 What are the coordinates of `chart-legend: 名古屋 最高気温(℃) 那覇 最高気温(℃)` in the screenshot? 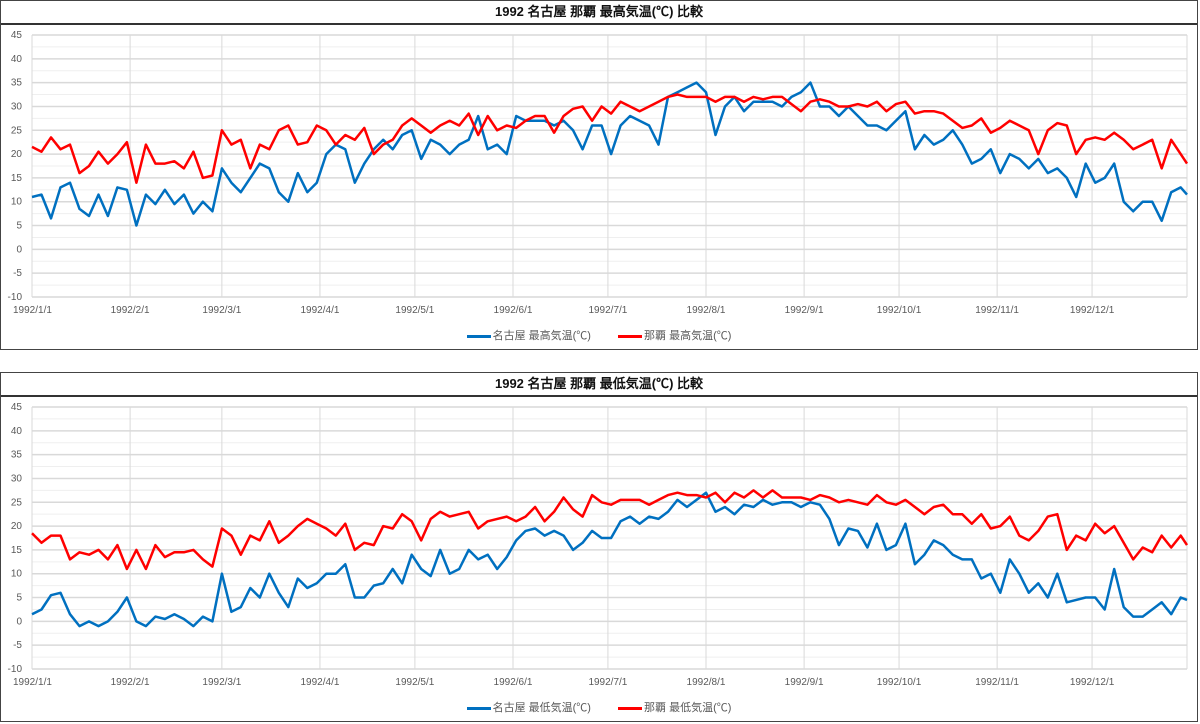 It's located at (599, 335).